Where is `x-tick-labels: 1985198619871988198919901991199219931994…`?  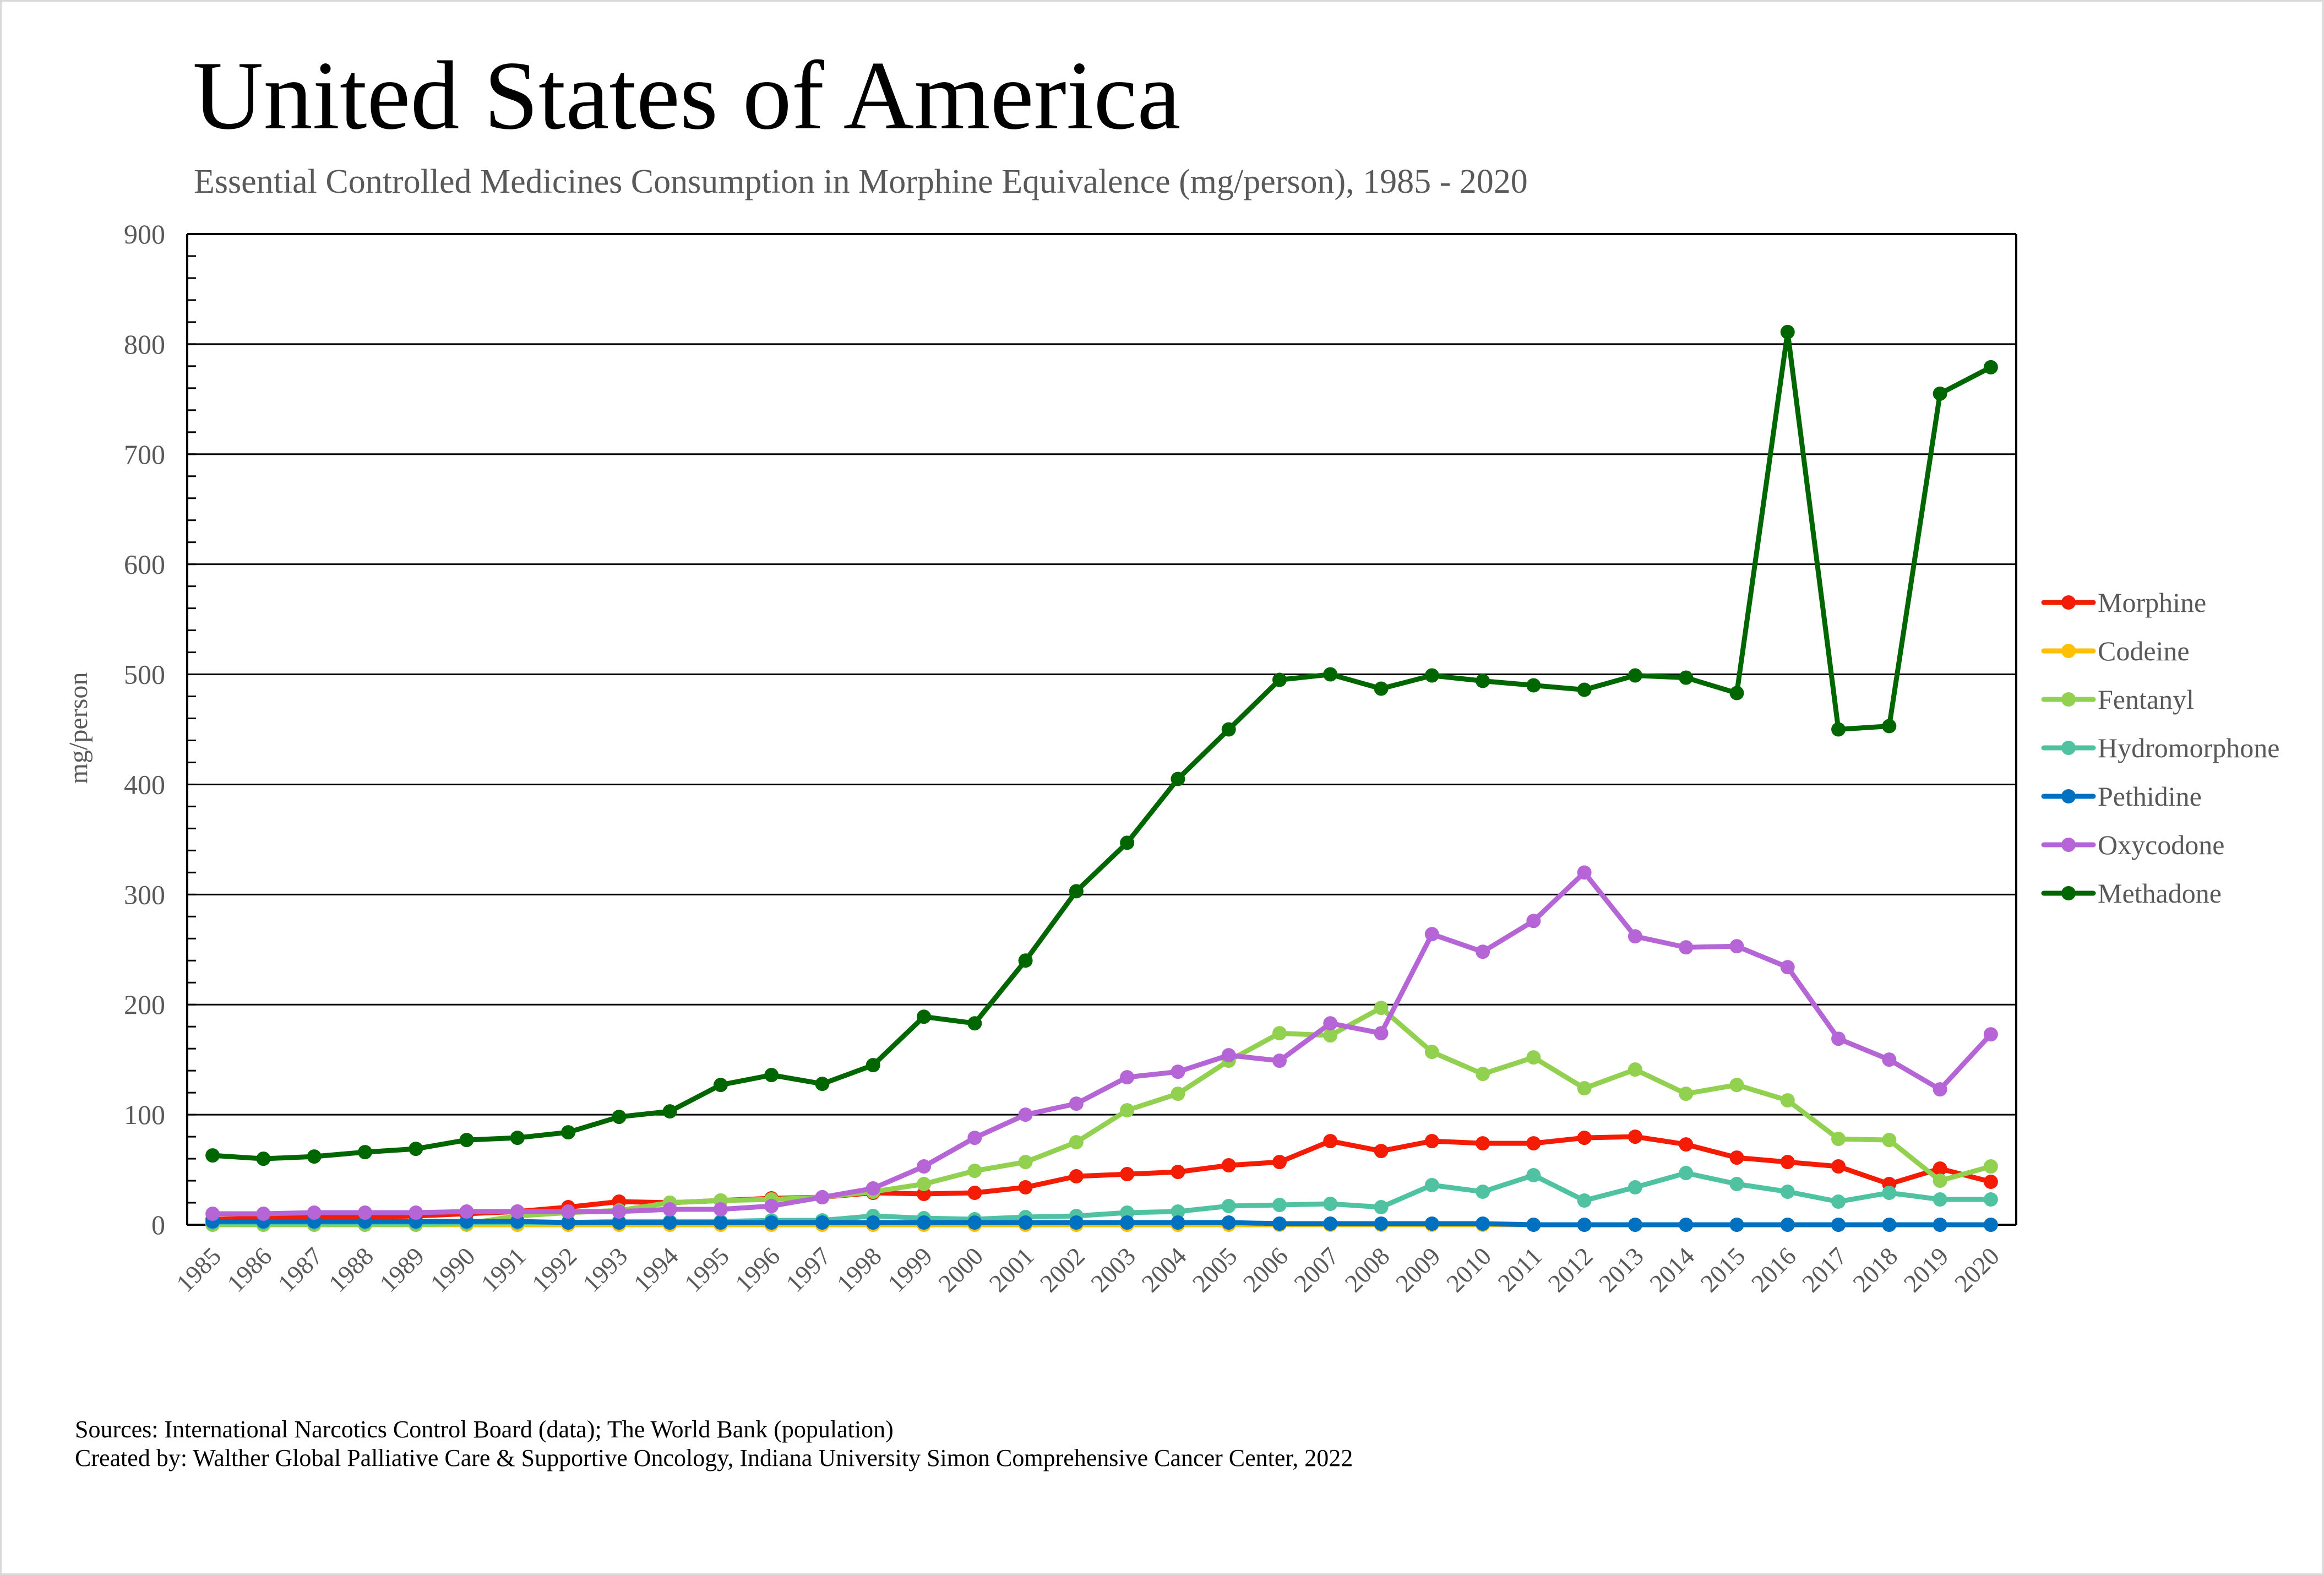
x-tick-labels: 1985198619871988198919901991199219931994… is located at coordinates (1088, 1269).